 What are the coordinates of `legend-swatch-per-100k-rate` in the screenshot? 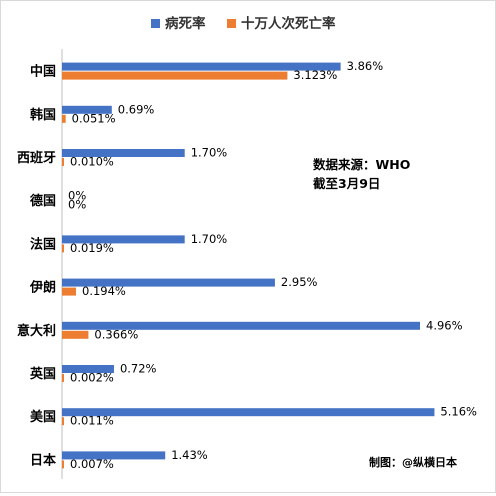 It's located at (231, 23).